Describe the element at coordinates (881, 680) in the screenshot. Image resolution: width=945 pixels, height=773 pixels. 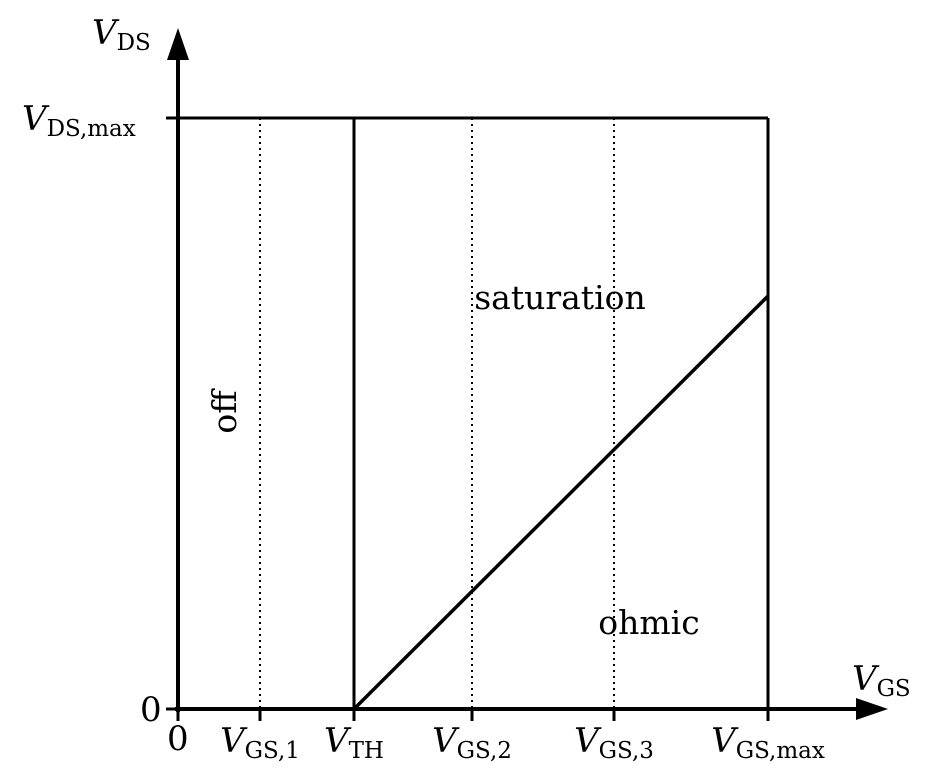
I see `x-axis-label: VGS` at that location.